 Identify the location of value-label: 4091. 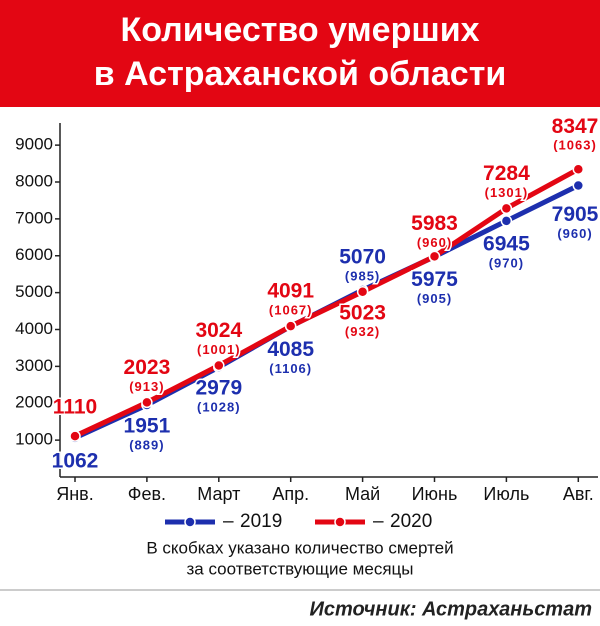
(290, 291).